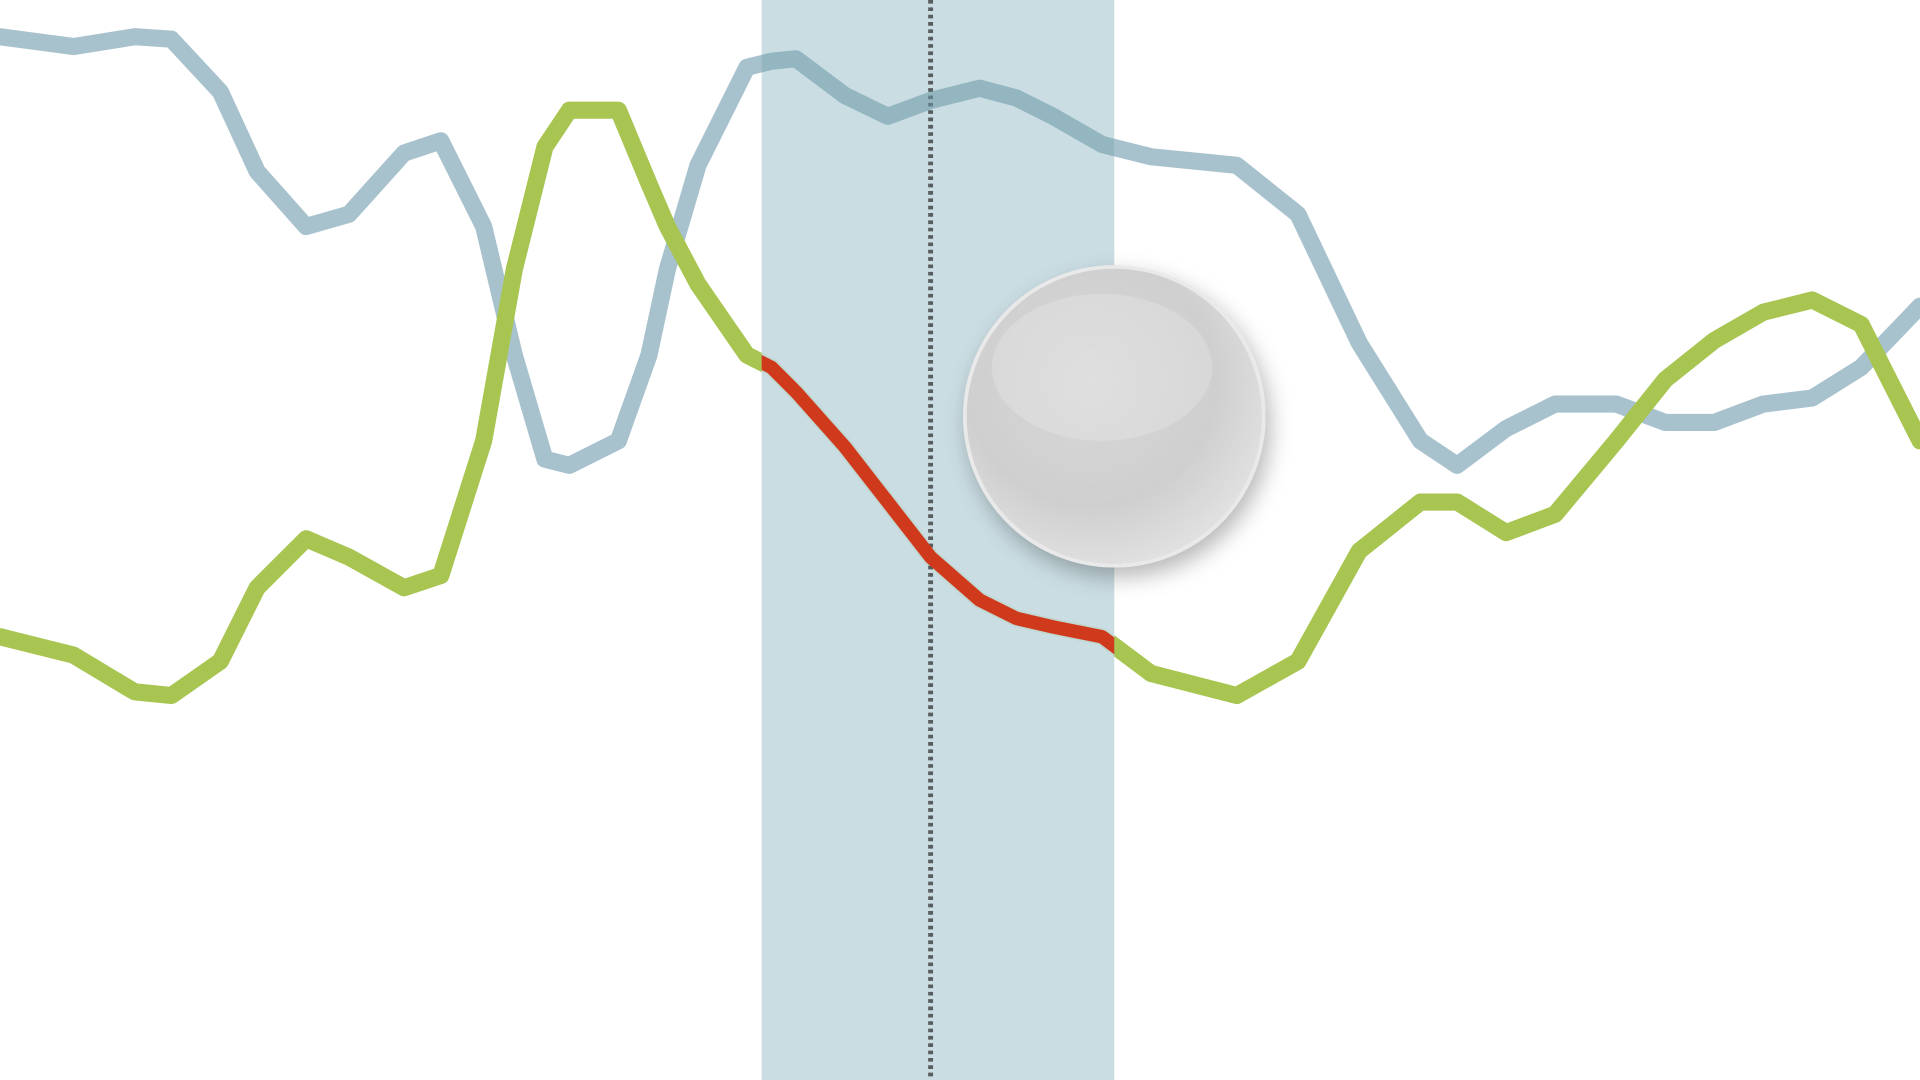 The height and width of the screenshot is (1080, 1920). I want to click on series-line-2-highlight-segment, so click(938, 504).